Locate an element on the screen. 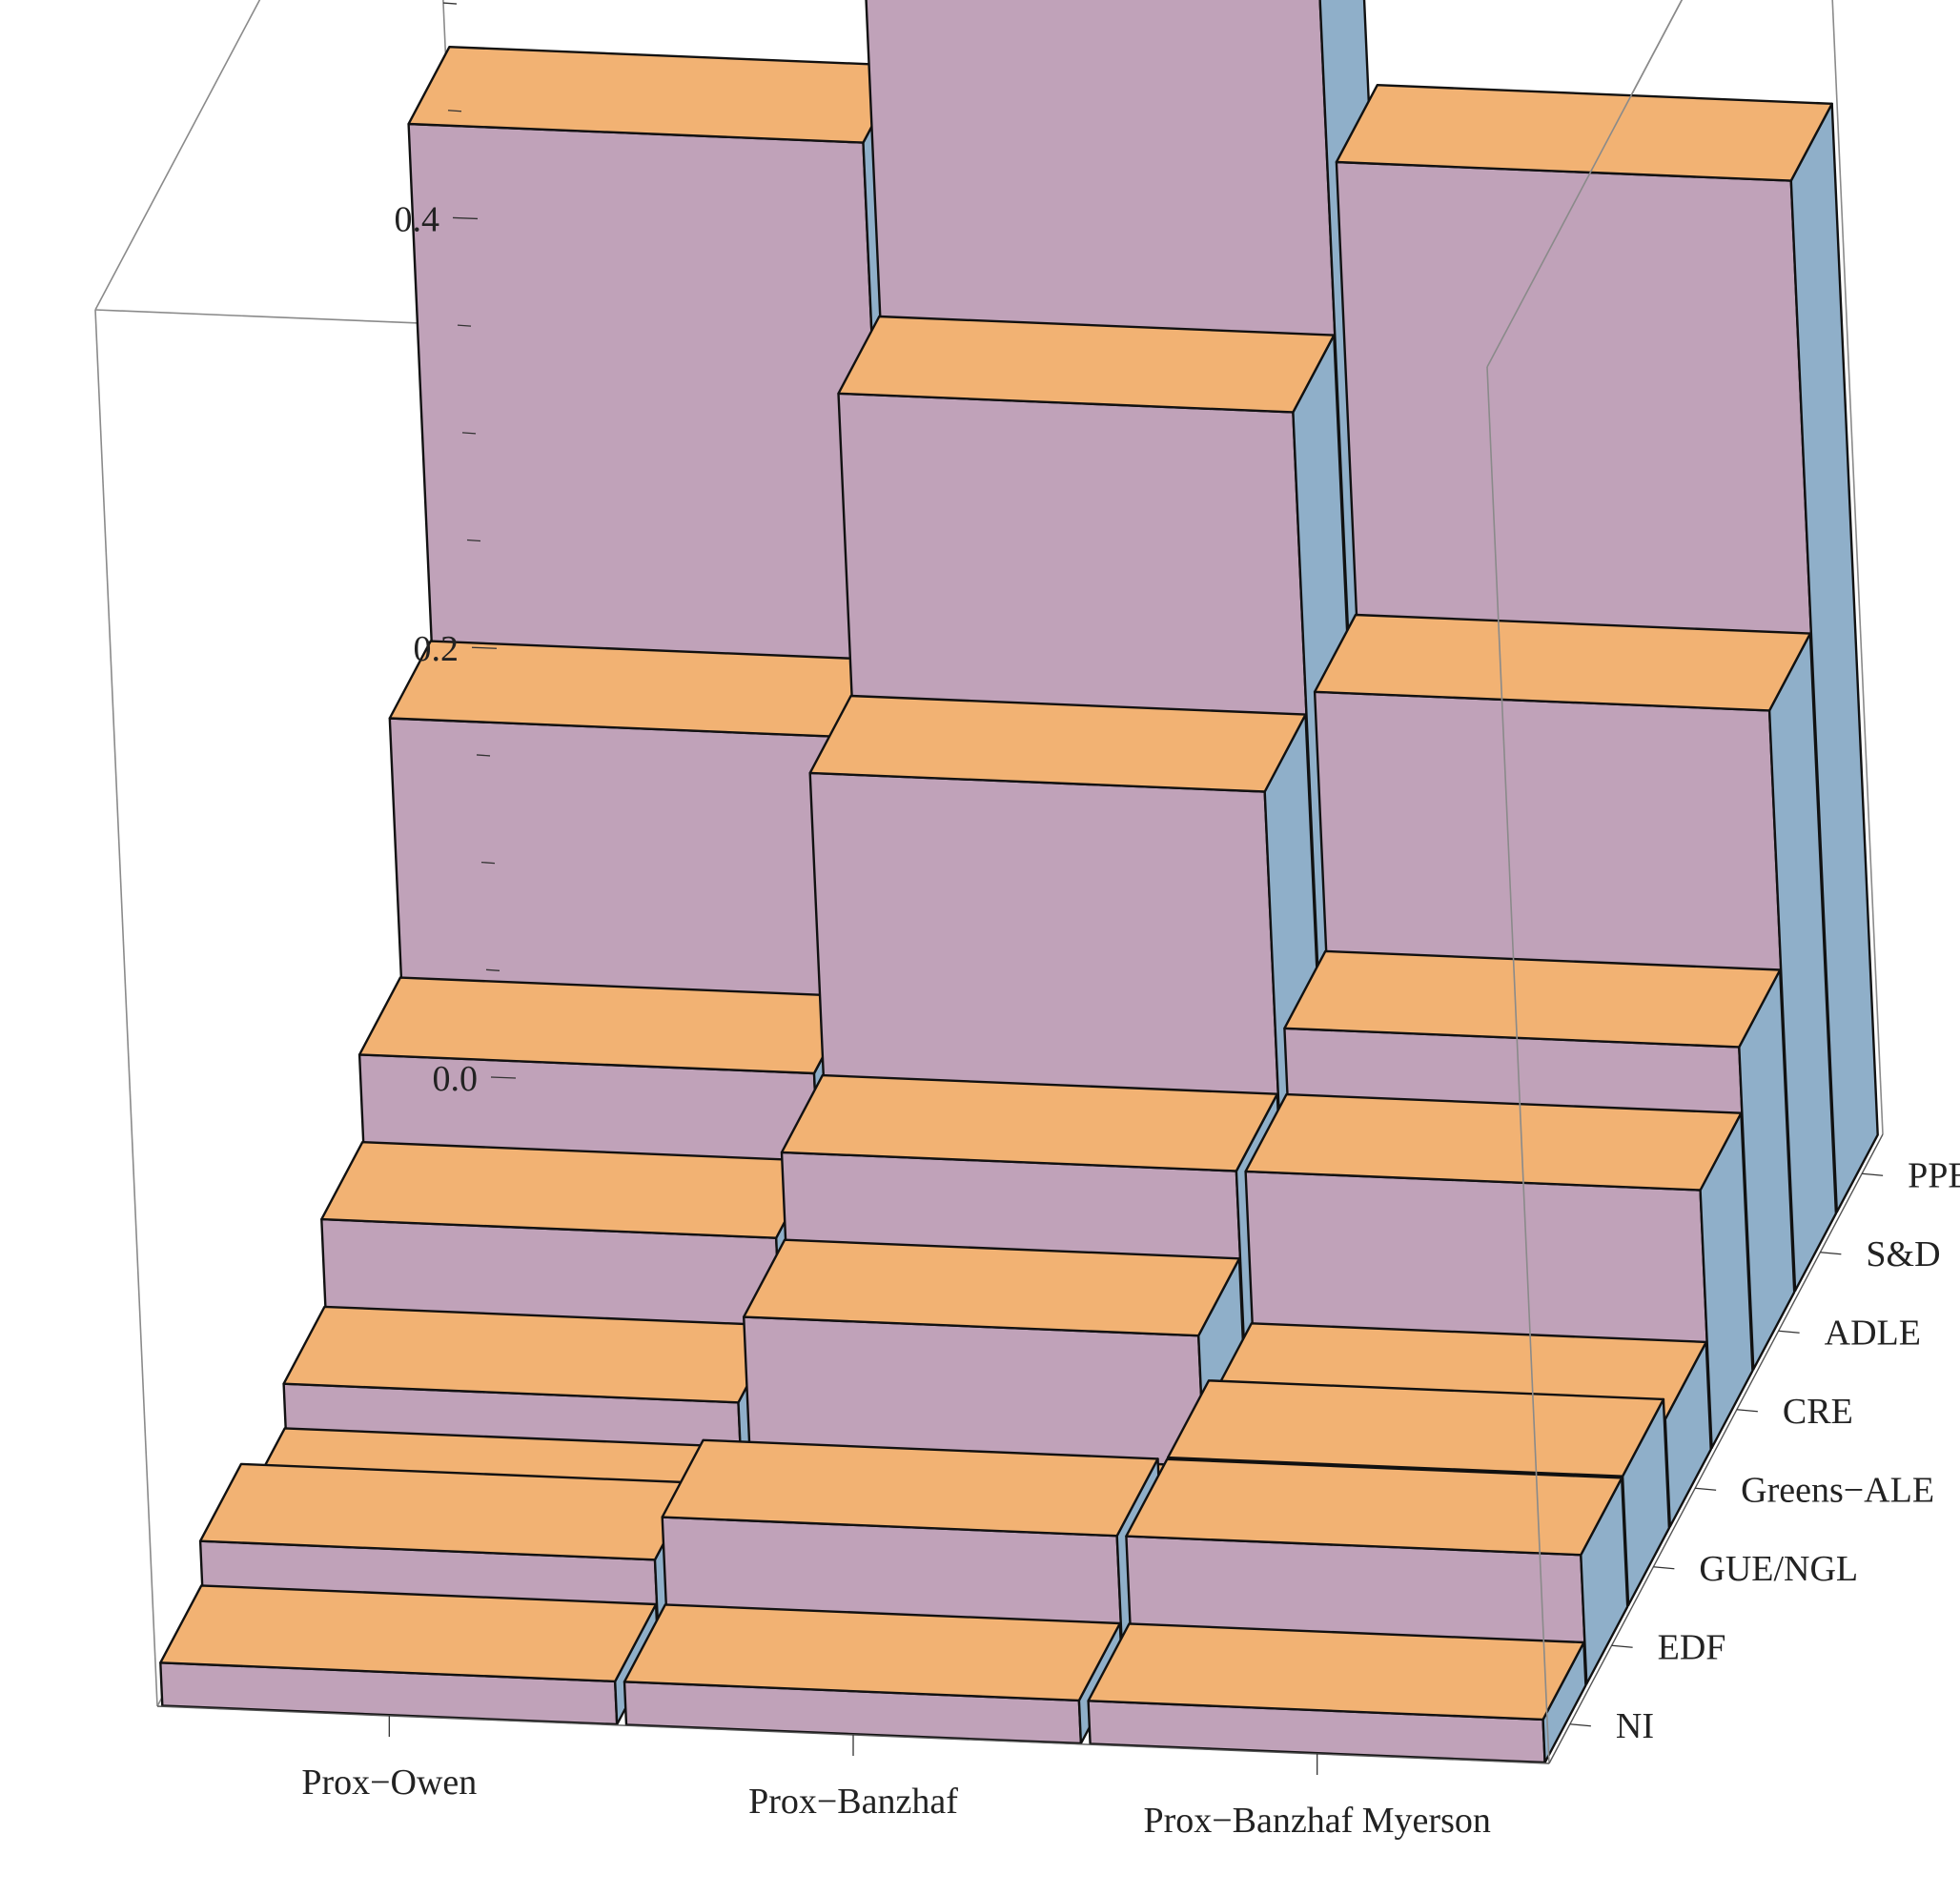  bar-Prox−Owen-NI is located at coordinates (409, 1655).